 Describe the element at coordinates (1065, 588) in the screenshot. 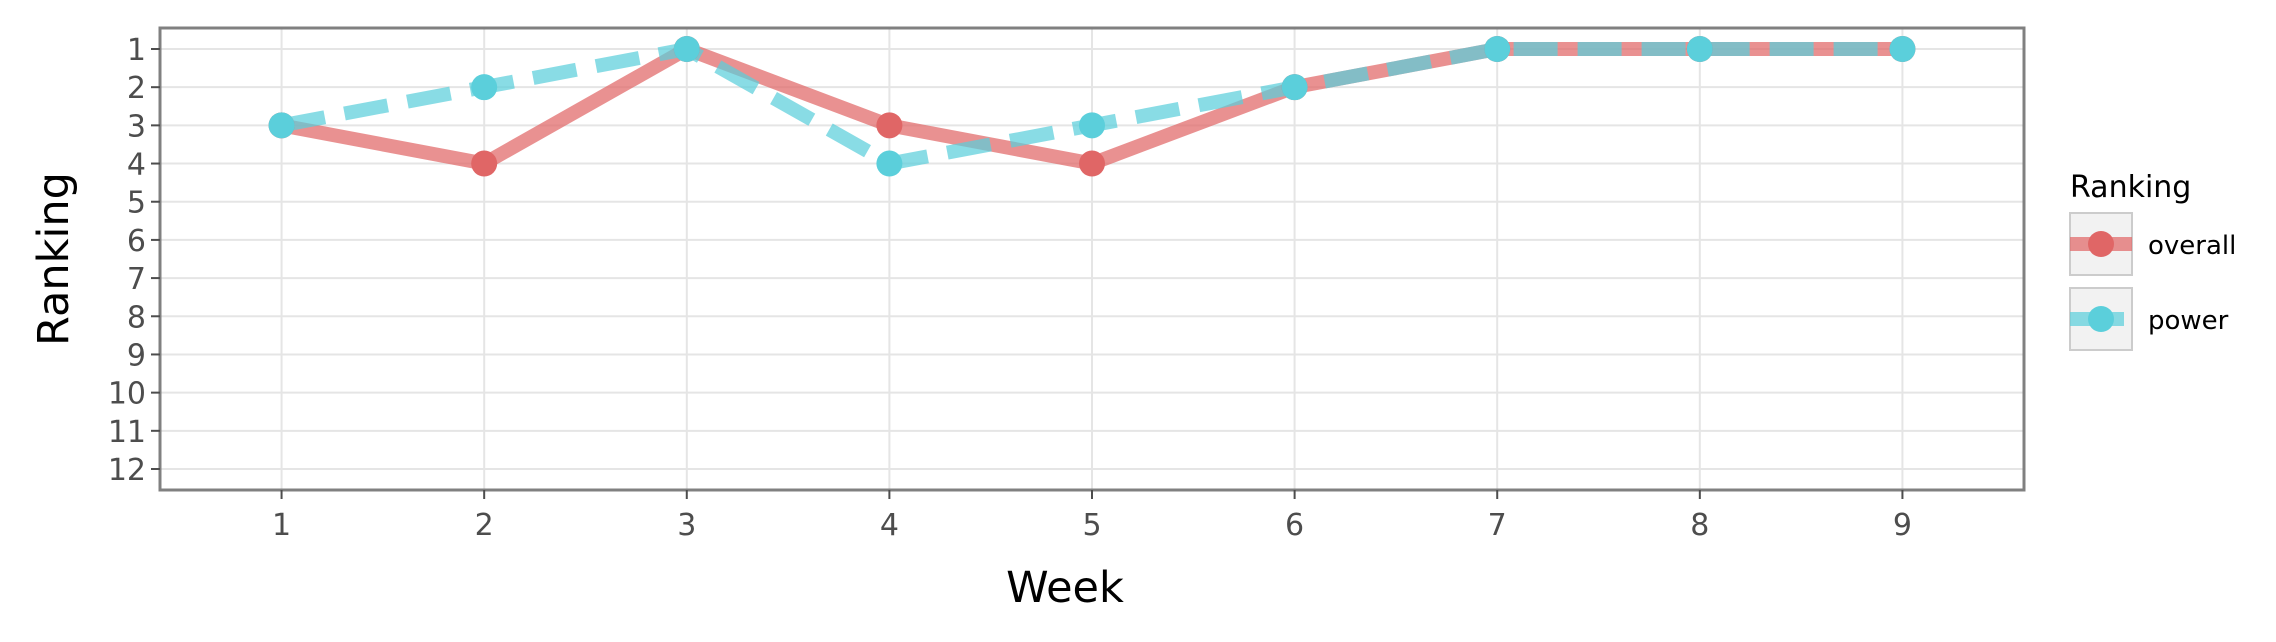

I see `x-axis-title: Week` at that location.